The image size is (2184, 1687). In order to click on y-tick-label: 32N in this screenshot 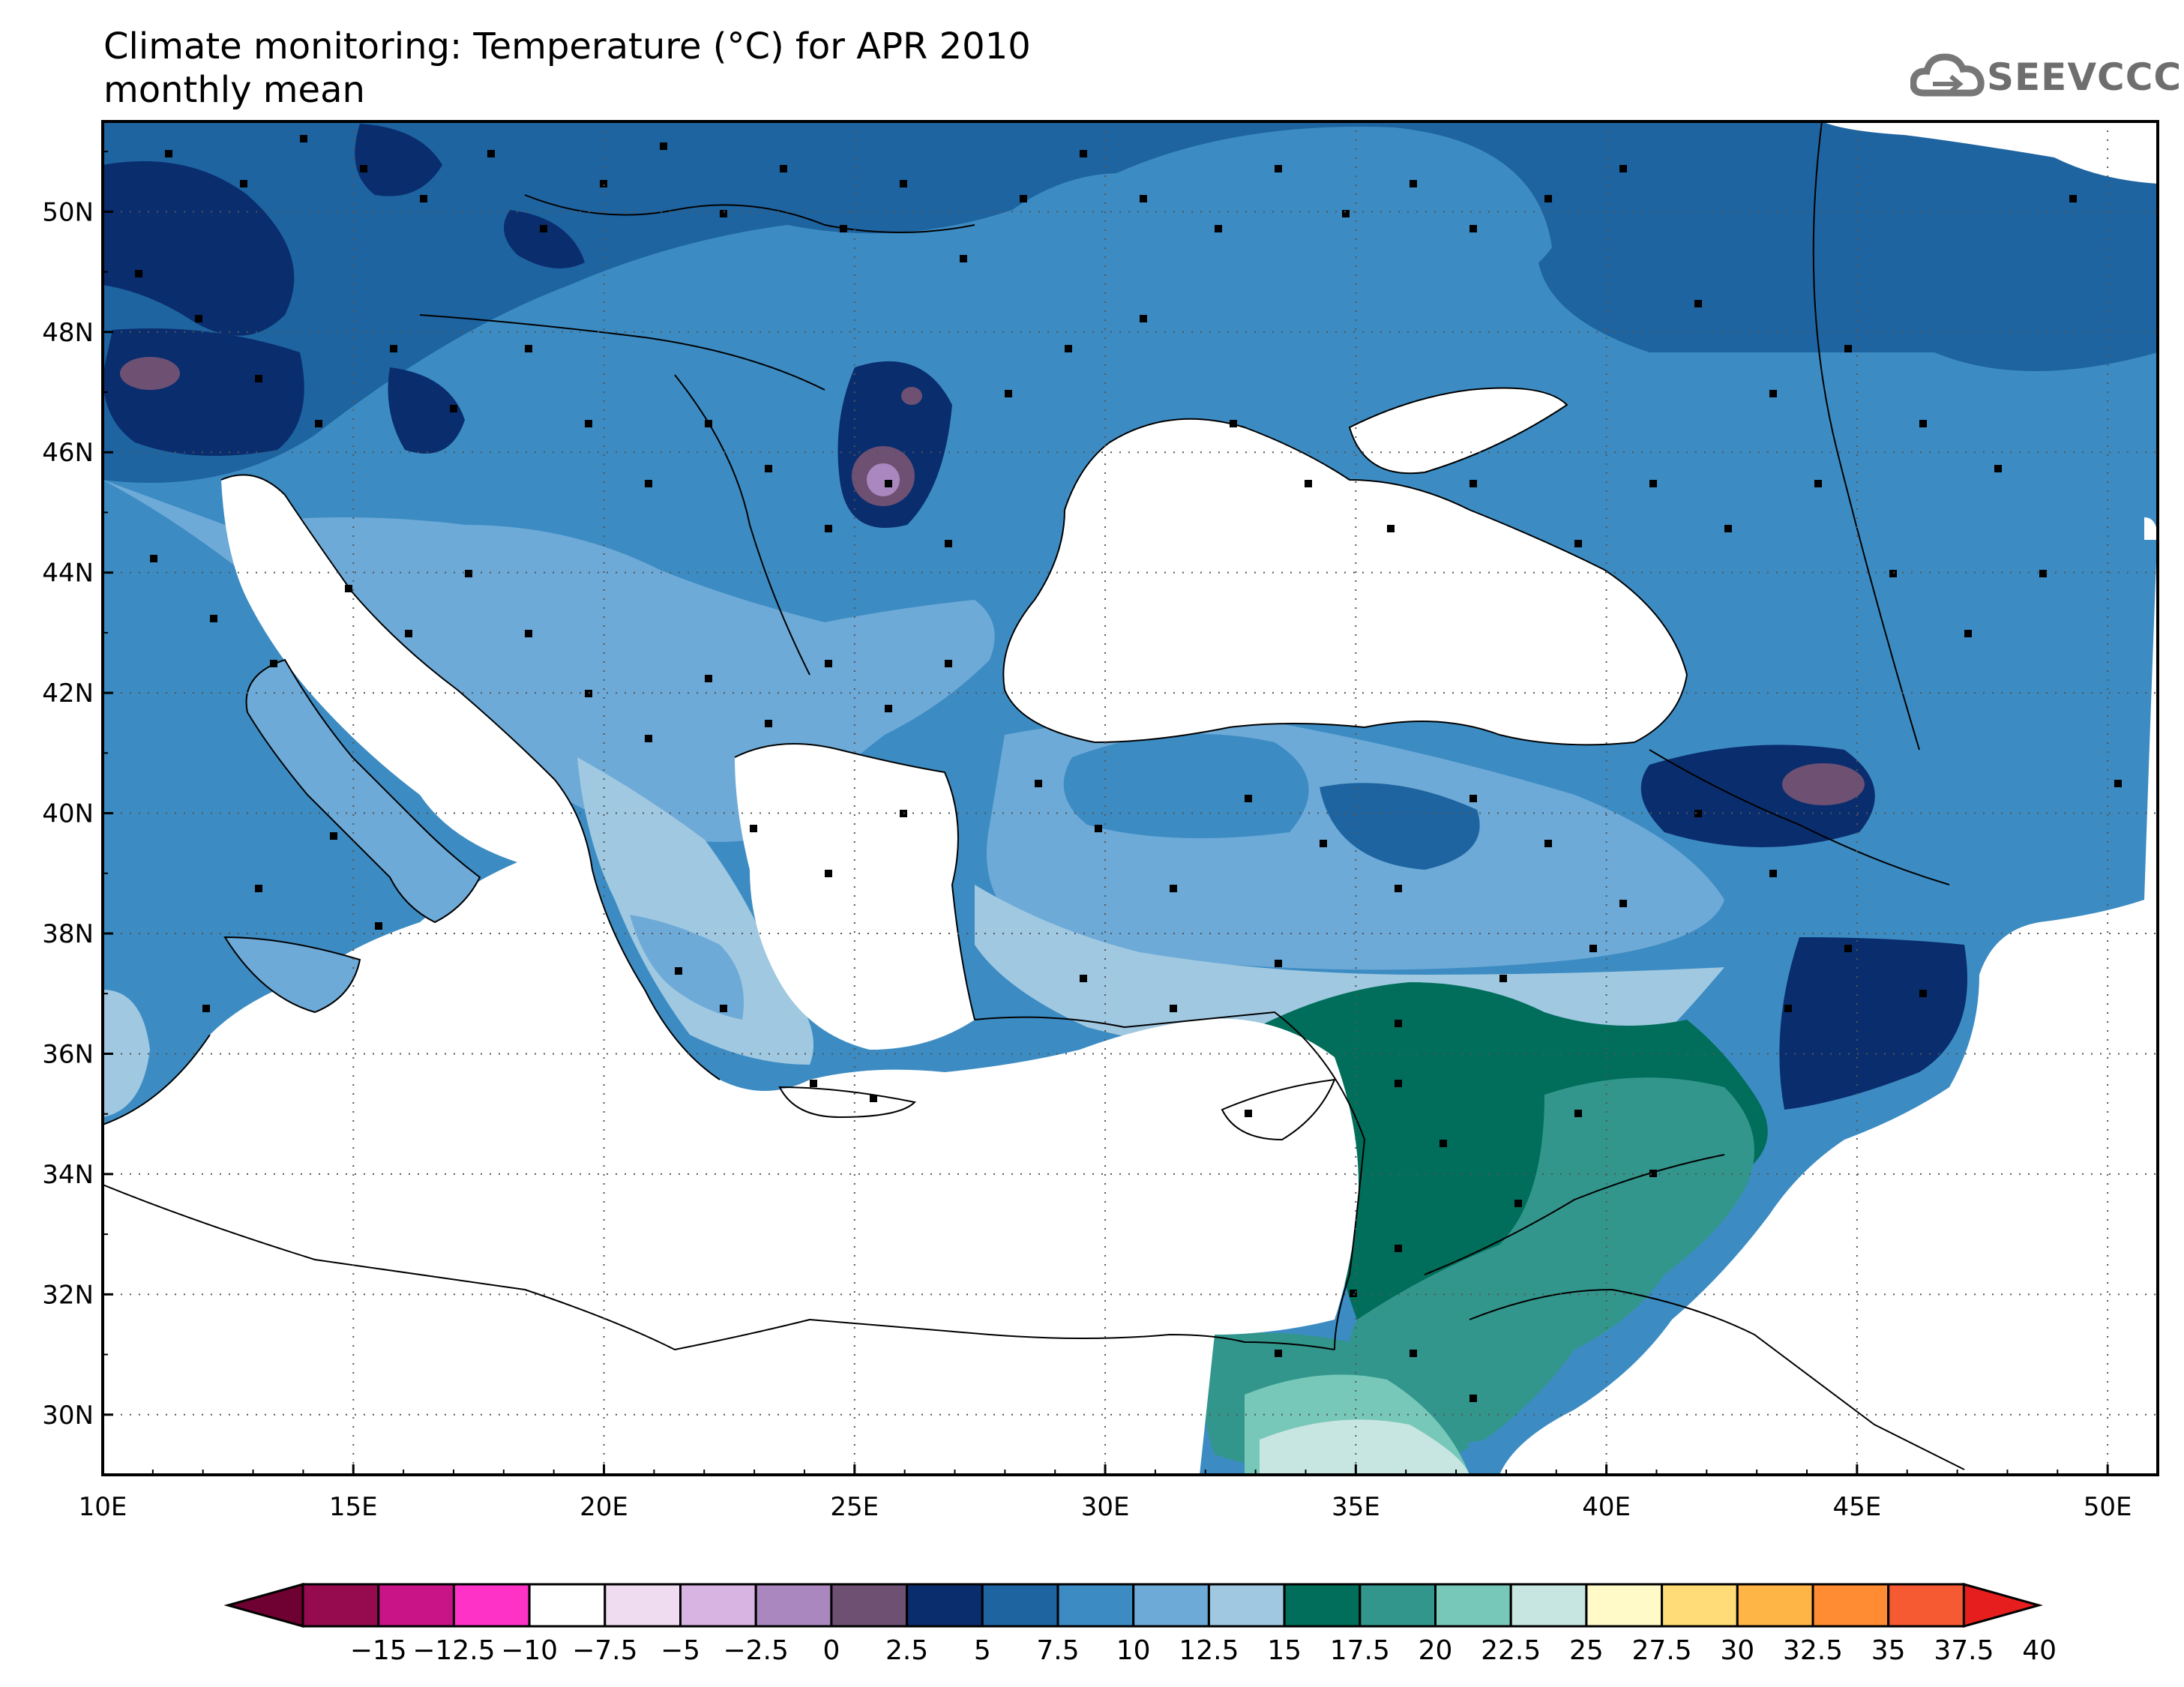, I will do `click(68, 1295)`.